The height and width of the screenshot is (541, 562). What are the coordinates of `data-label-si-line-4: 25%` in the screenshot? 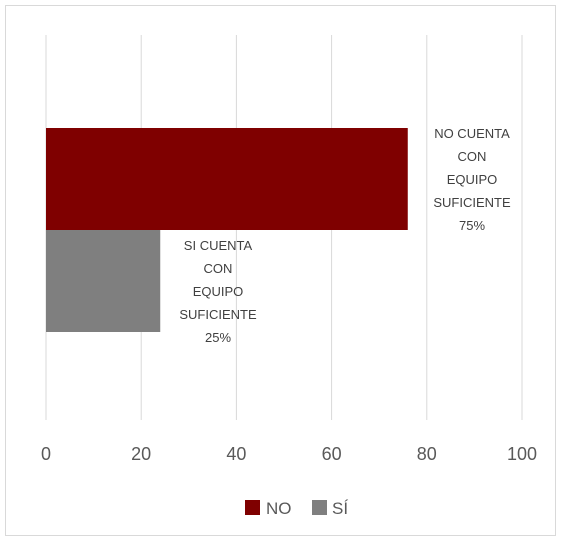 It's located at (218, 337).